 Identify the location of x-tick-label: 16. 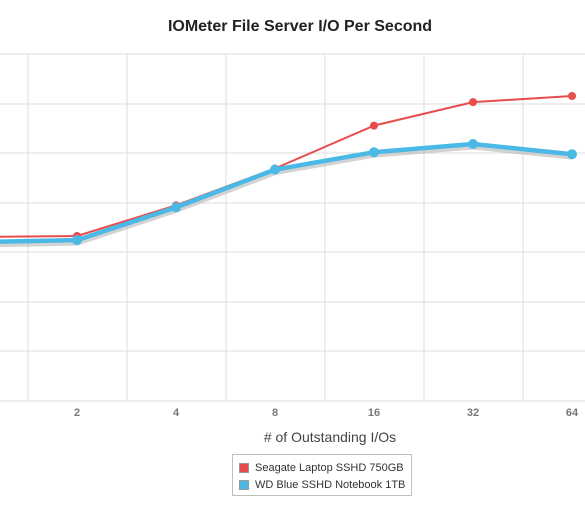
(374, 413).